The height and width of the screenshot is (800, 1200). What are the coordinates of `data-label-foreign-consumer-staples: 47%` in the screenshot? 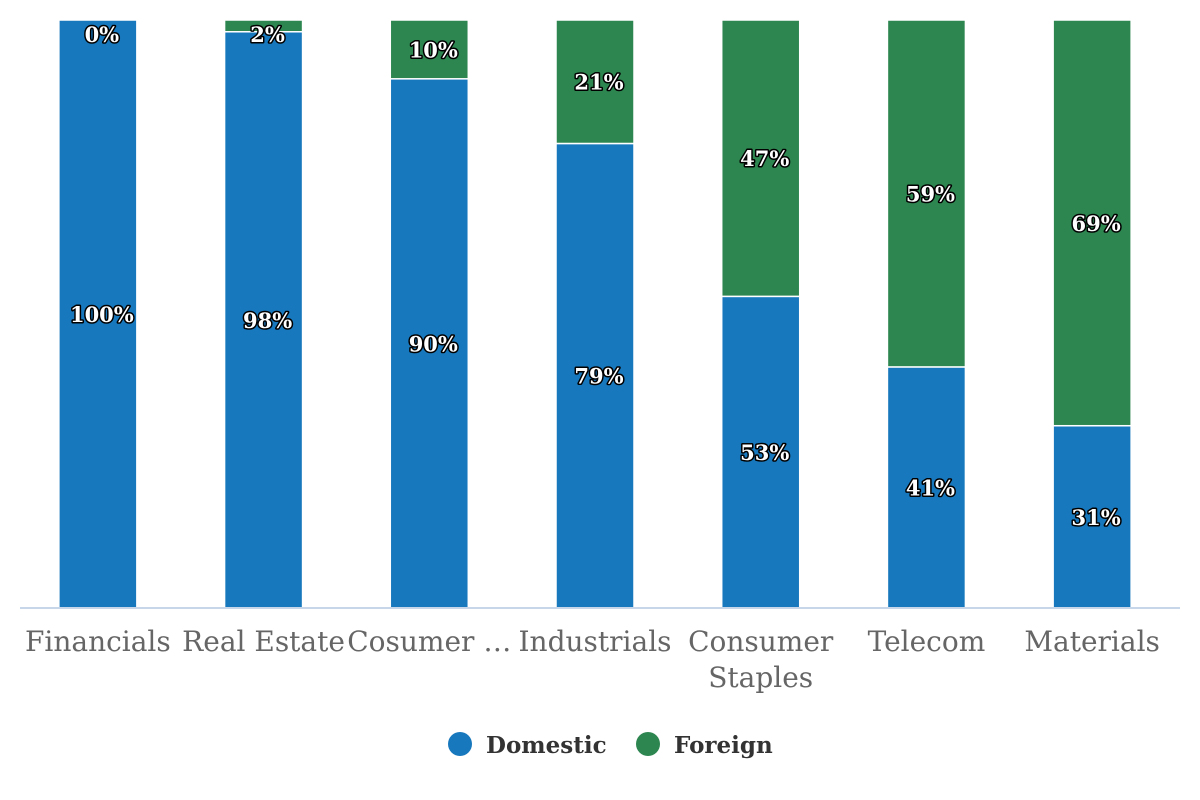 It's located at (764, 158).